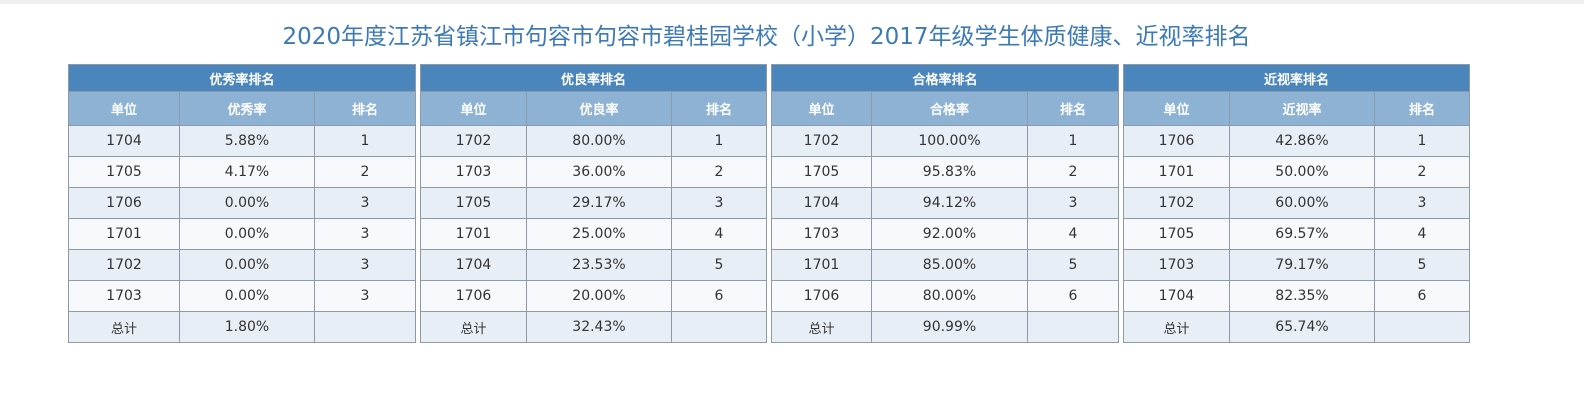 This screenshot has height=417, width=1584. I want to click on rate-cell: 50.00%, so click(1302, 172).